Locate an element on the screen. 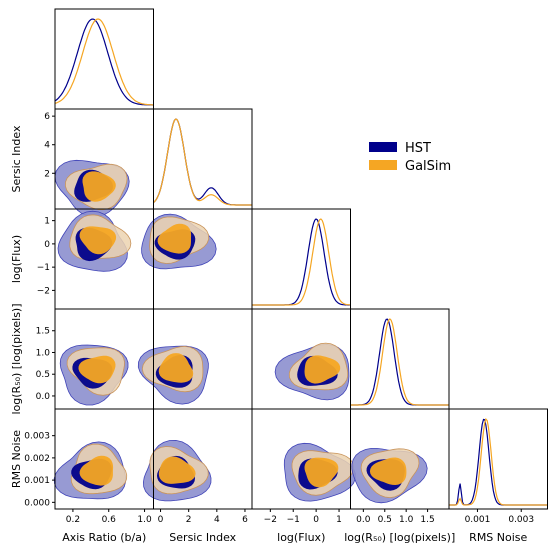 This screenshot has width=559, height=546. x-tick-label: 0.5 is located at coordinates (385, 520).